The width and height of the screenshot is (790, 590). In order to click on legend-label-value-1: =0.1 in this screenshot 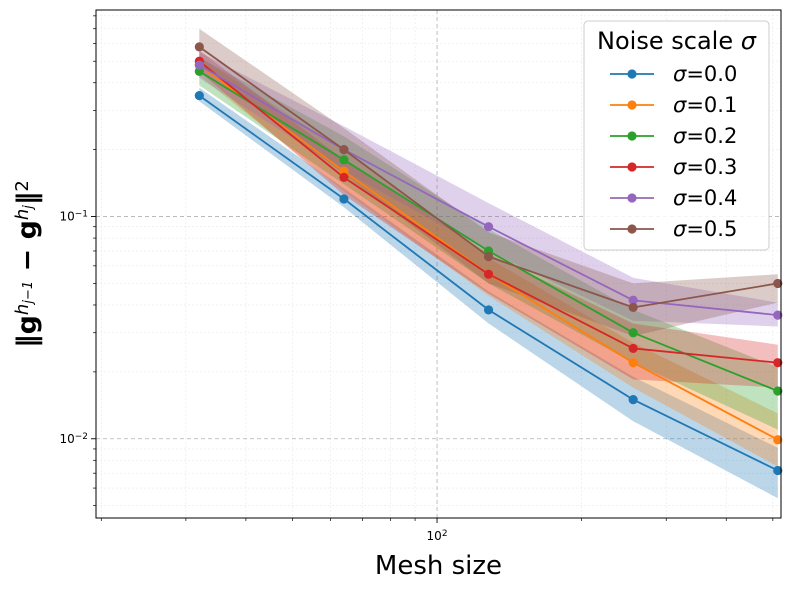, I will do `click(711, 105)`.